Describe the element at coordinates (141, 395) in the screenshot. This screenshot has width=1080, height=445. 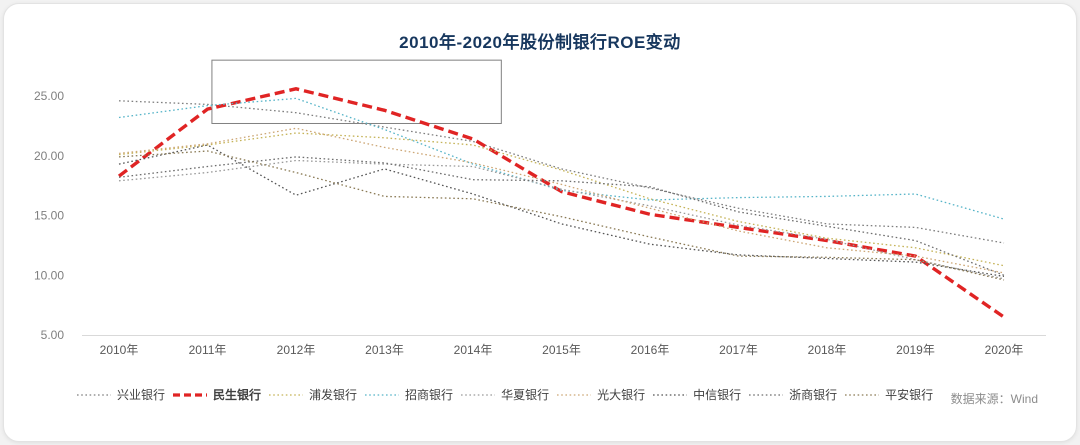
I see `legend-label: 兴业银行` at that location.